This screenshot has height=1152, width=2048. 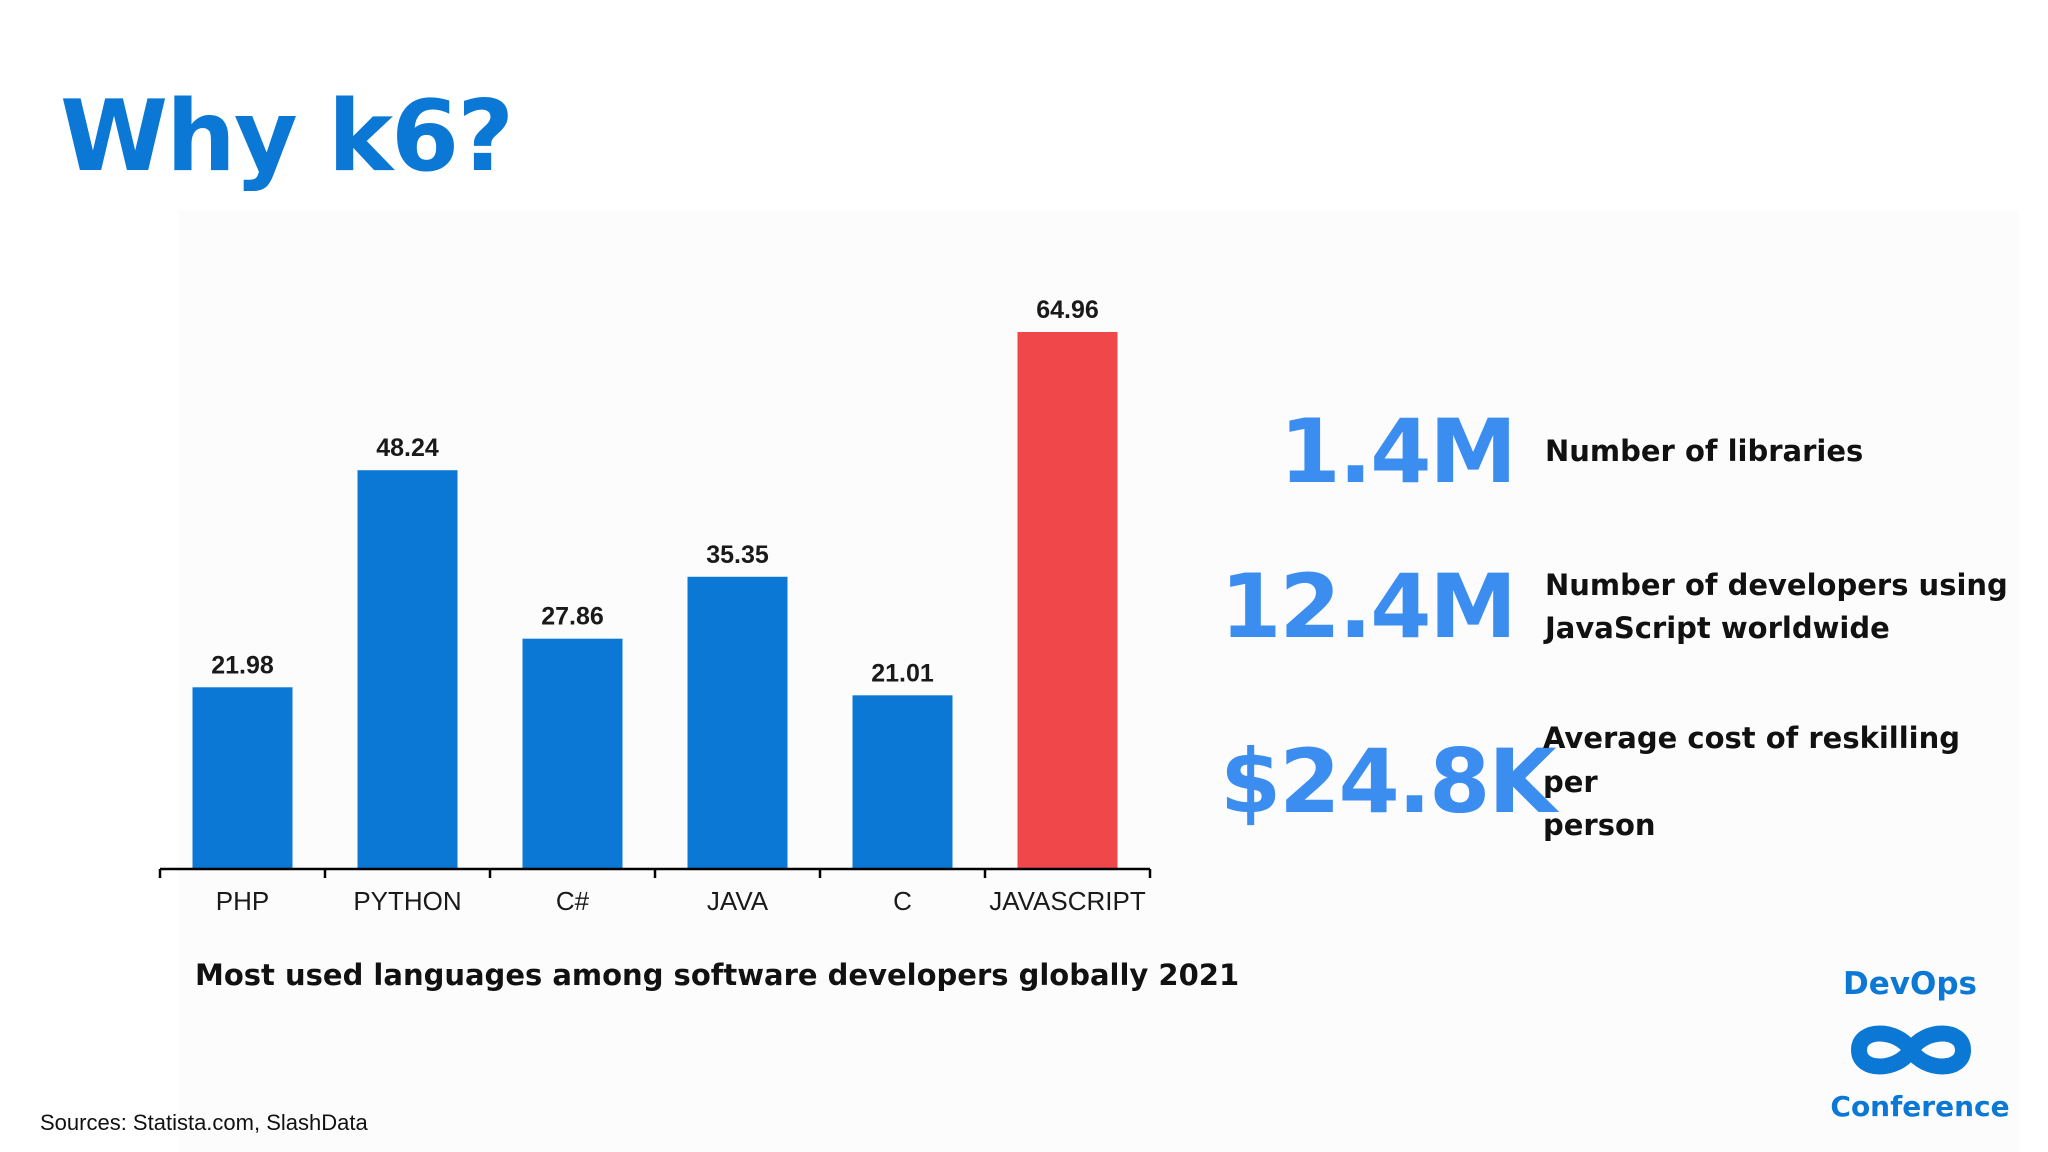 I want to click on stat-libraries: 1.4M Number of libraries, so click(x=1622, y=452).